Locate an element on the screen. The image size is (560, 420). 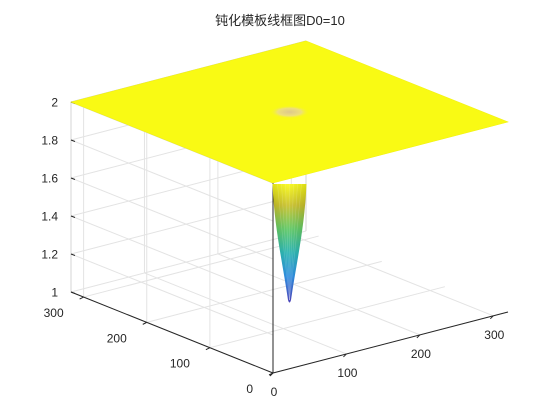
chart-title: 钝化模板线框图D0=10 is located at coordinates (280, 20).